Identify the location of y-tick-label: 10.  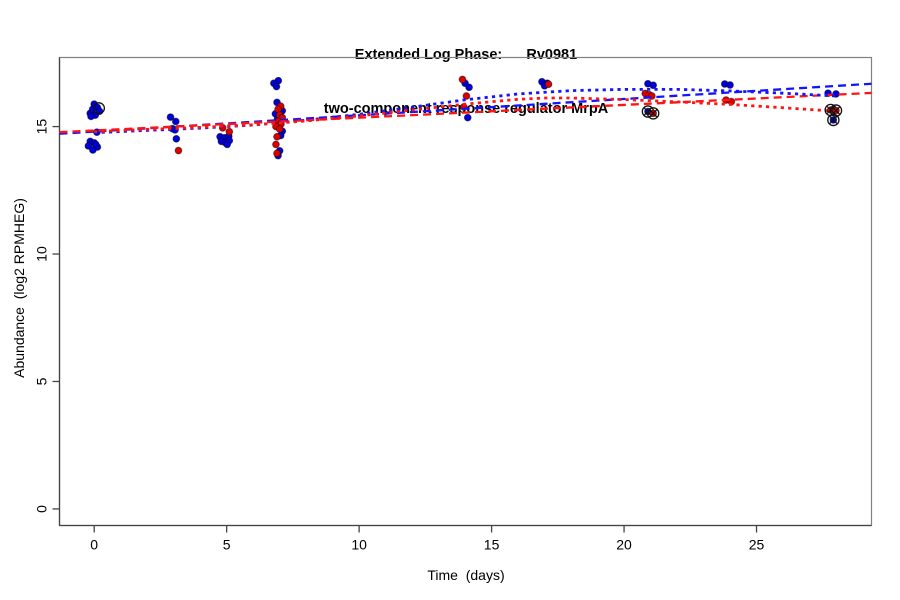
(42, 254).